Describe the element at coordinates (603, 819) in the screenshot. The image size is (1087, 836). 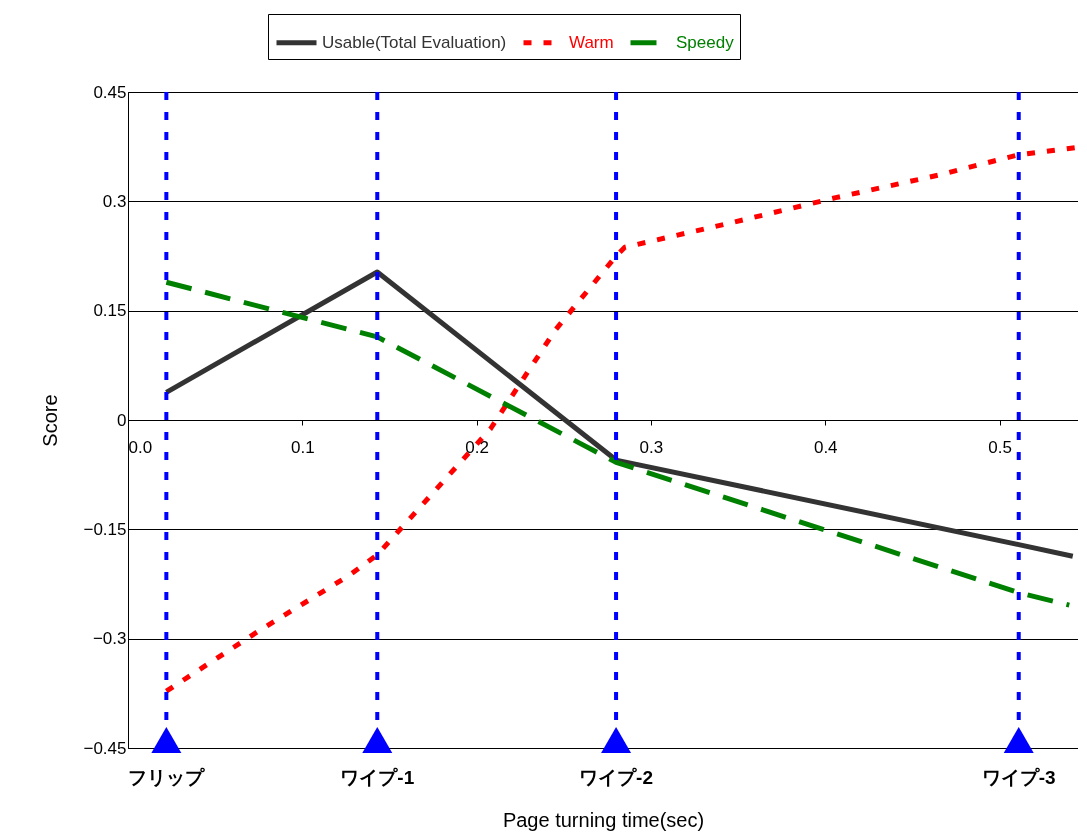
I see `x-axis-title: Page turning time(sec)` at that location.